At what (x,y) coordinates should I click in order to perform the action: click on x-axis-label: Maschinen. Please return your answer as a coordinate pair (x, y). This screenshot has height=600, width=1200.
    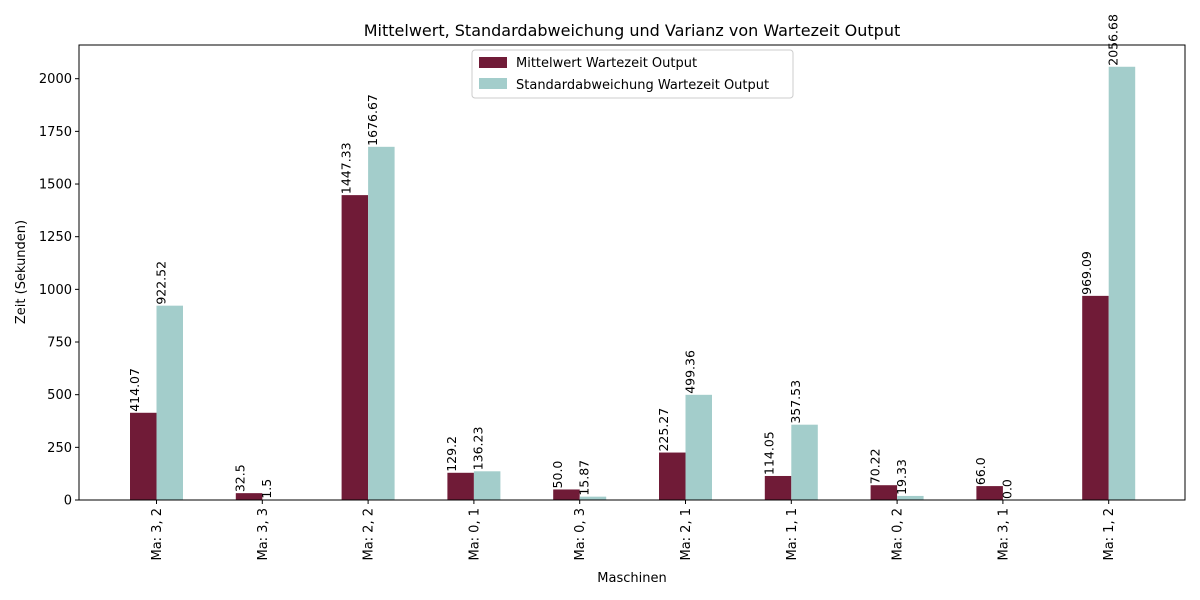
    Looking at the image, I should click on (631, 578).